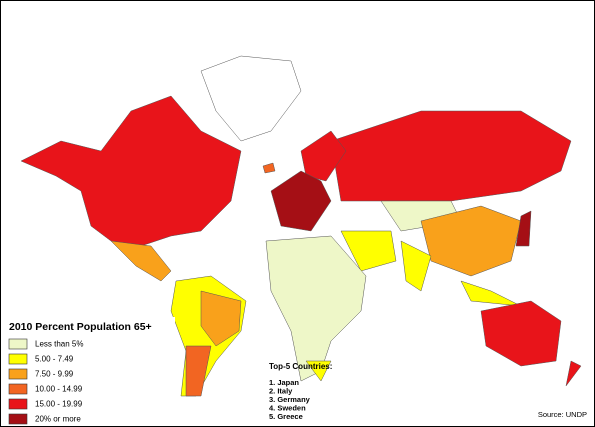 This screenshot has height=427, width=595. What do you see at coordinates (59, 344) in the screenshot?
I see `legend-label: Less than 5%` at bounding box center [59, 344].